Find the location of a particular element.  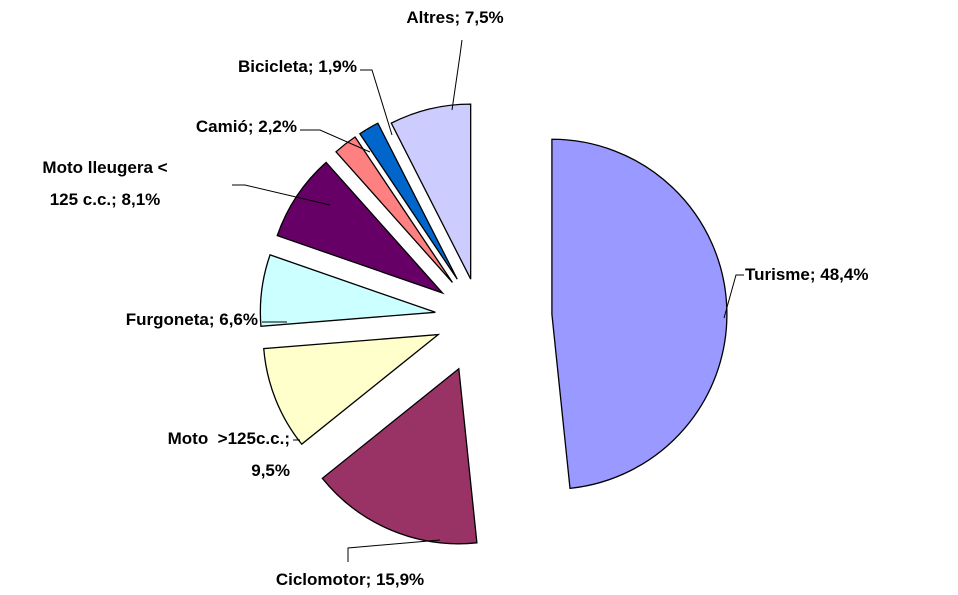

data-label: Camió; 2,2% is located at coordinates (246, 126).